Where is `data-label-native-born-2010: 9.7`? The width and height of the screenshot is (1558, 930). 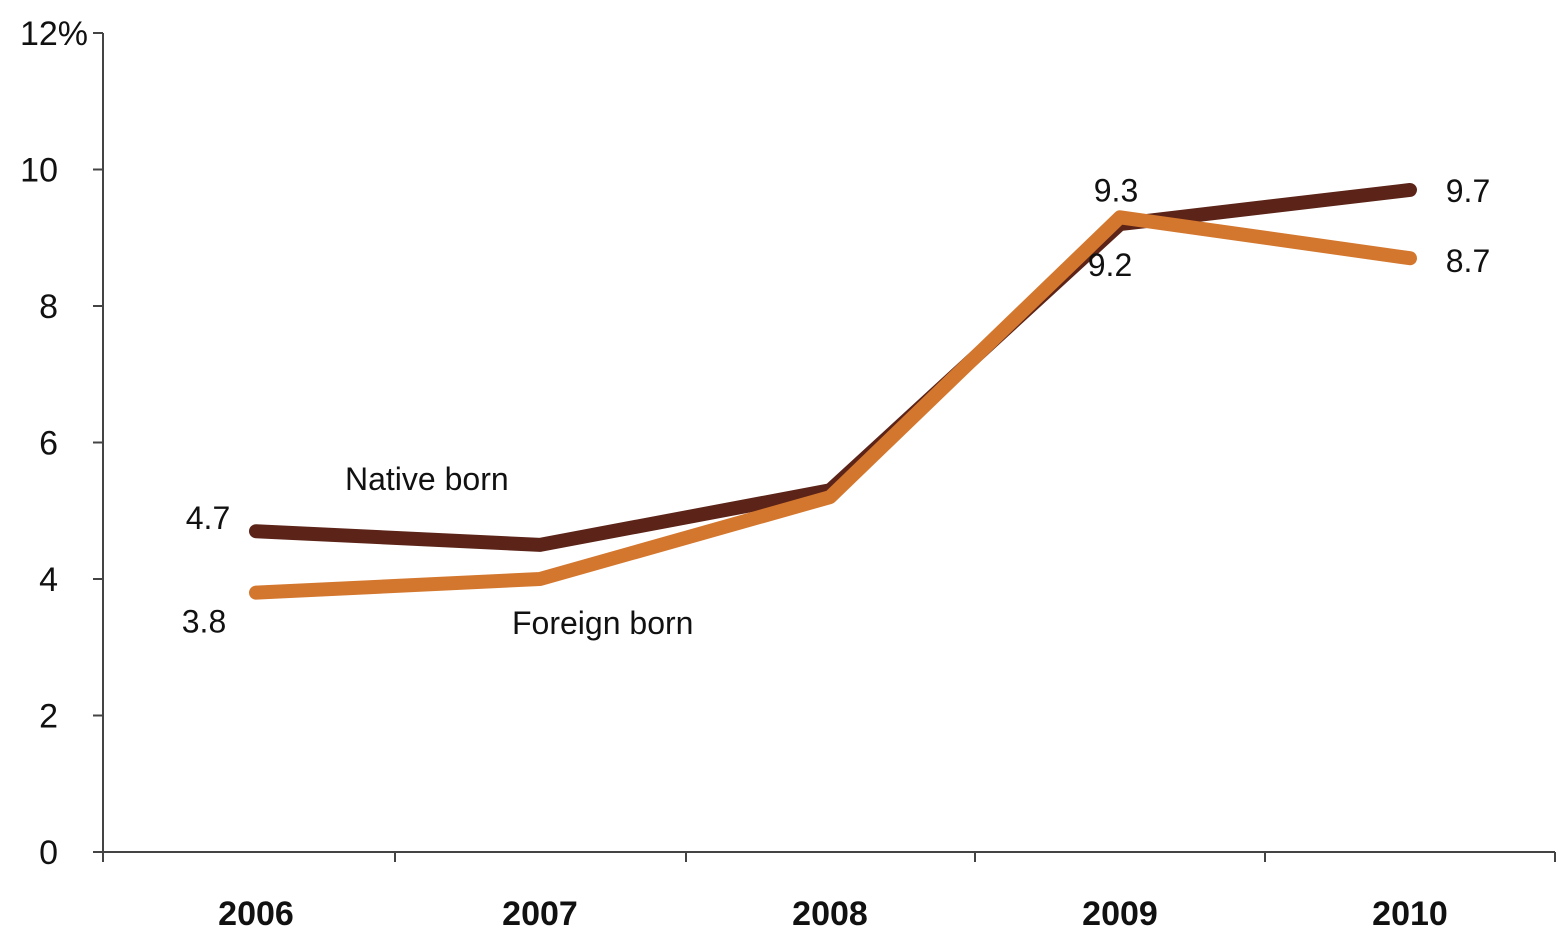
data-label-native-born-2010: 9.7 is located at coordinates (1468, 191).